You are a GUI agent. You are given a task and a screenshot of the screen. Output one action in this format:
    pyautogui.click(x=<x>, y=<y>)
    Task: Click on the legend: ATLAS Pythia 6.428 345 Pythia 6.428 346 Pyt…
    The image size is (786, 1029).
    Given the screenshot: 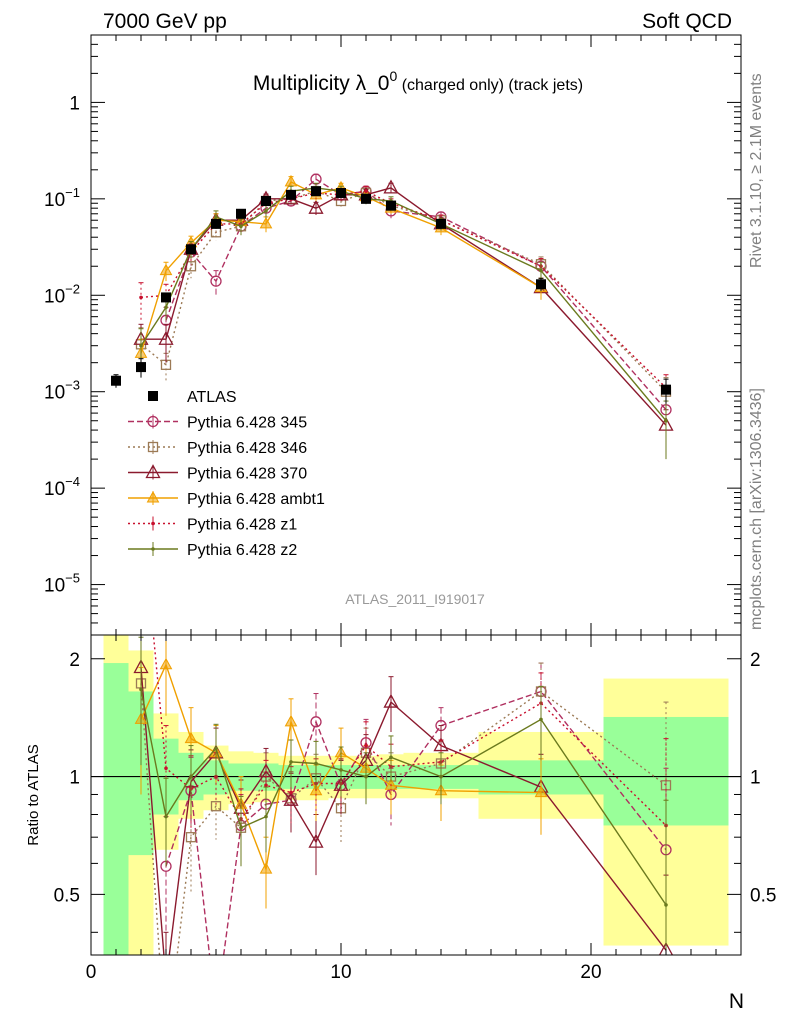 What is the action you would take?
    pyautogui.click(x=226, y=474)
    